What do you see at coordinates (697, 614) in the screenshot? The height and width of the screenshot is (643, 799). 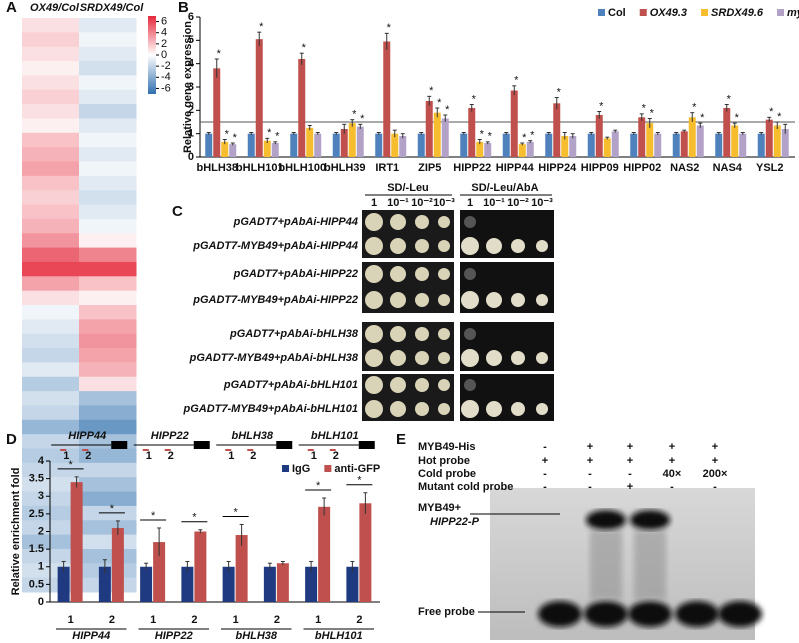 I see `free-band` at bounding box center [697, 614].